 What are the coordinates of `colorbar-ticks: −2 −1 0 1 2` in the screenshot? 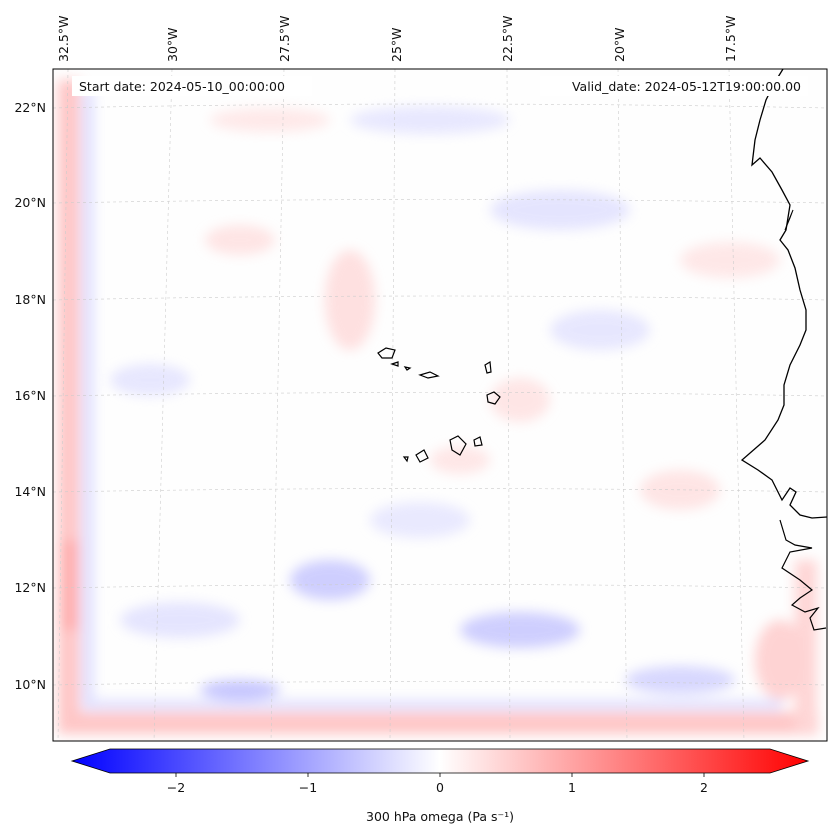 It's located at (437, 784).